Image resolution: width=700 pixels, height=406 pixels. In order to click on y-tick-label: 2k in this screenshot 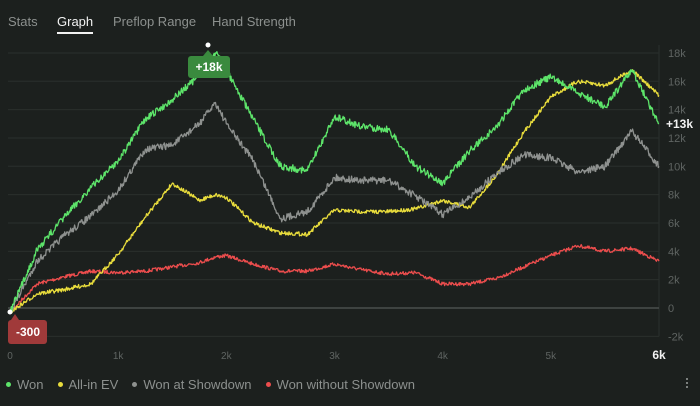, I will do `click(674, 281)`.